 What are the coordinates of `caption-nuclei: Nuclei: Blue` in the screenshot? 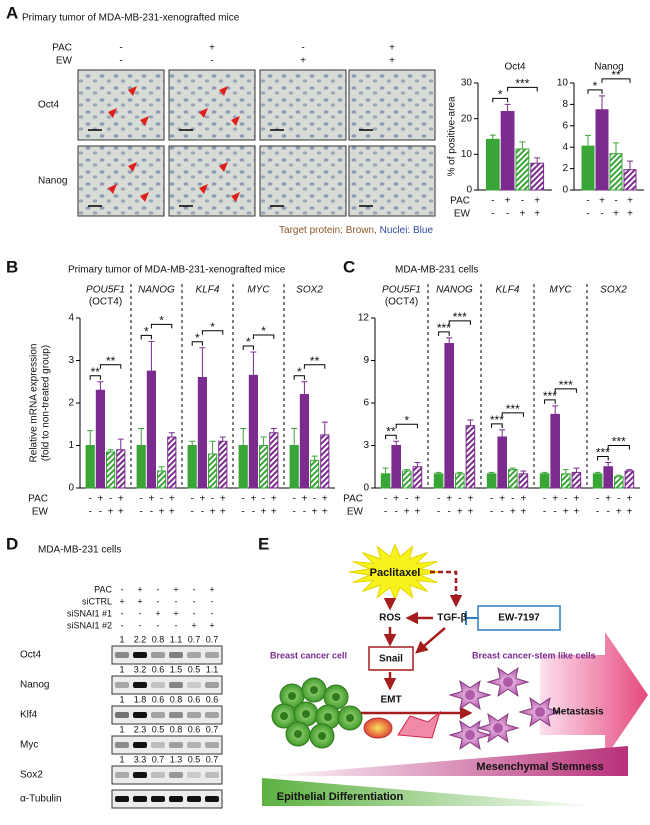 It's located at (407, 230).